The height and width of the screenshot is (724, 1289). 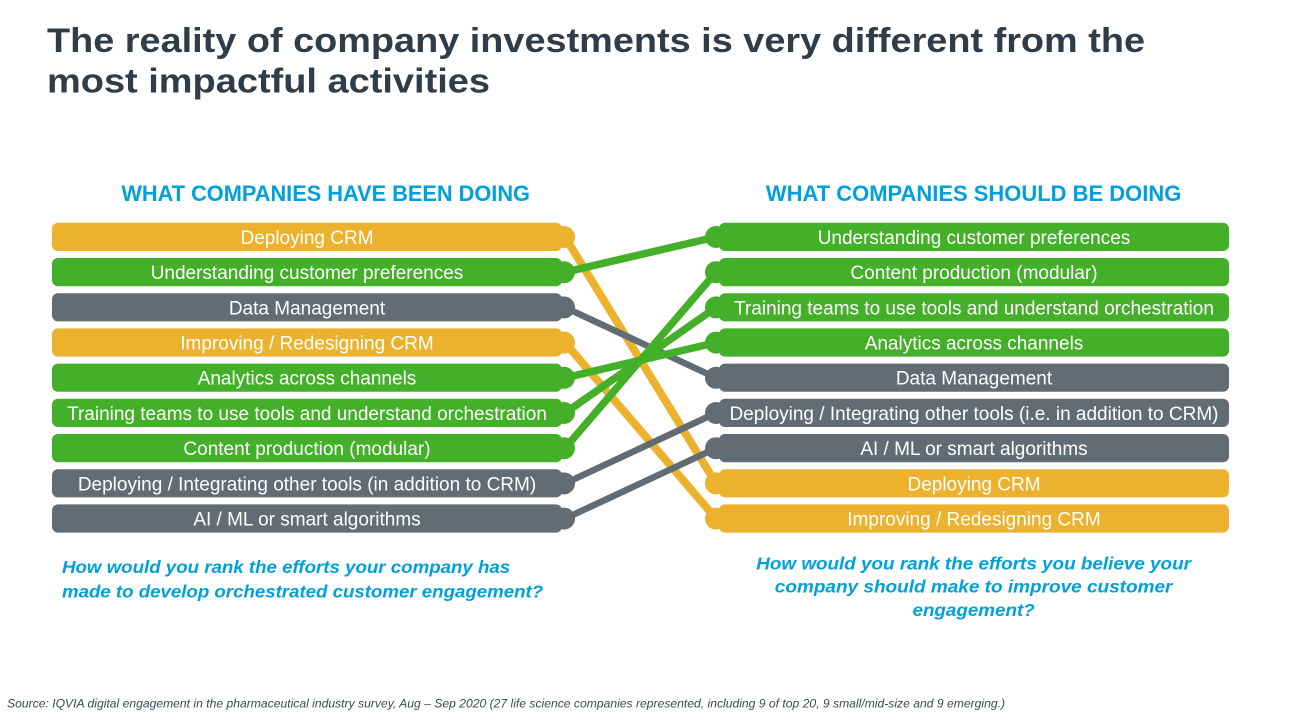 What do you see at coordinates (974, 610) in the screenshot?
I see `svg-text: engagement?` at bounding box center [974, 610].